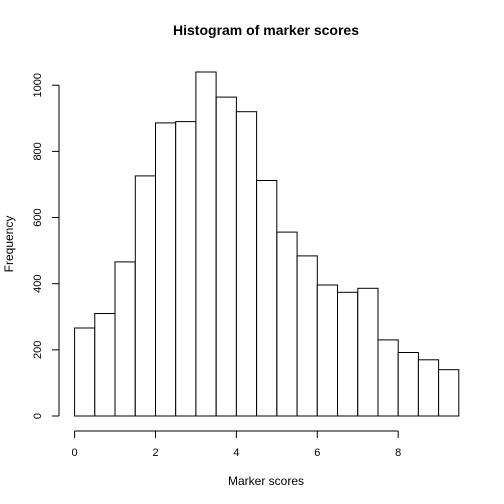  What do you see at coordinates (38, 217) in the screenshot?
I see `y-tick-label: 600` at bounding box center [38, 217].